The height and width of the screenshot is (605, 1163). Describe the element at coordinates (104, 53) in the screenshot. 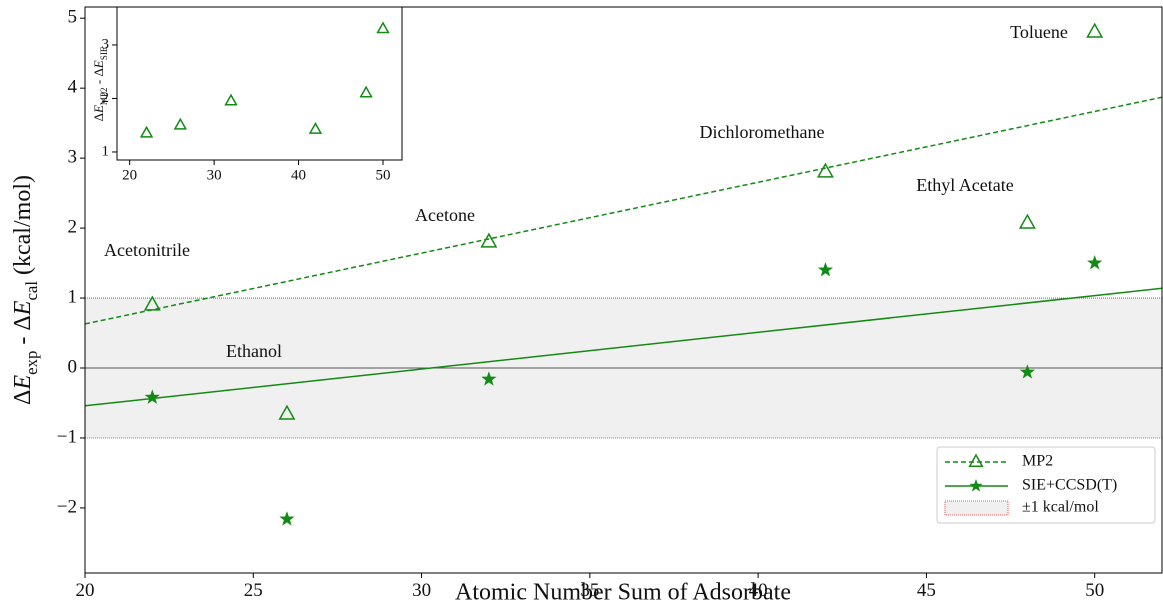

I see `y-axis-label-part: SIE` at that location.